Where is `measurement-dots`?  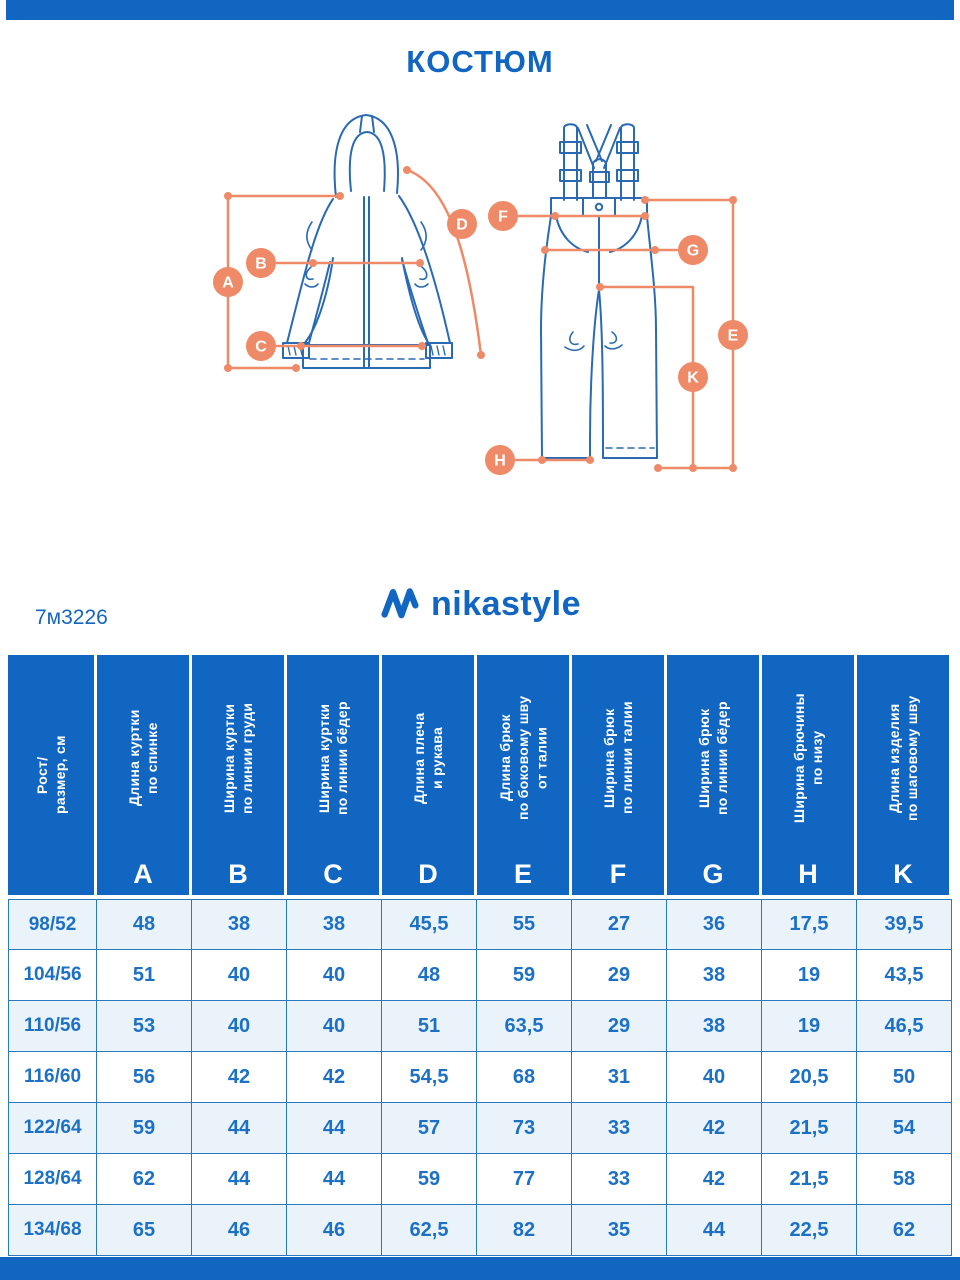 measurement-dots is located at coordinates (480, 319).